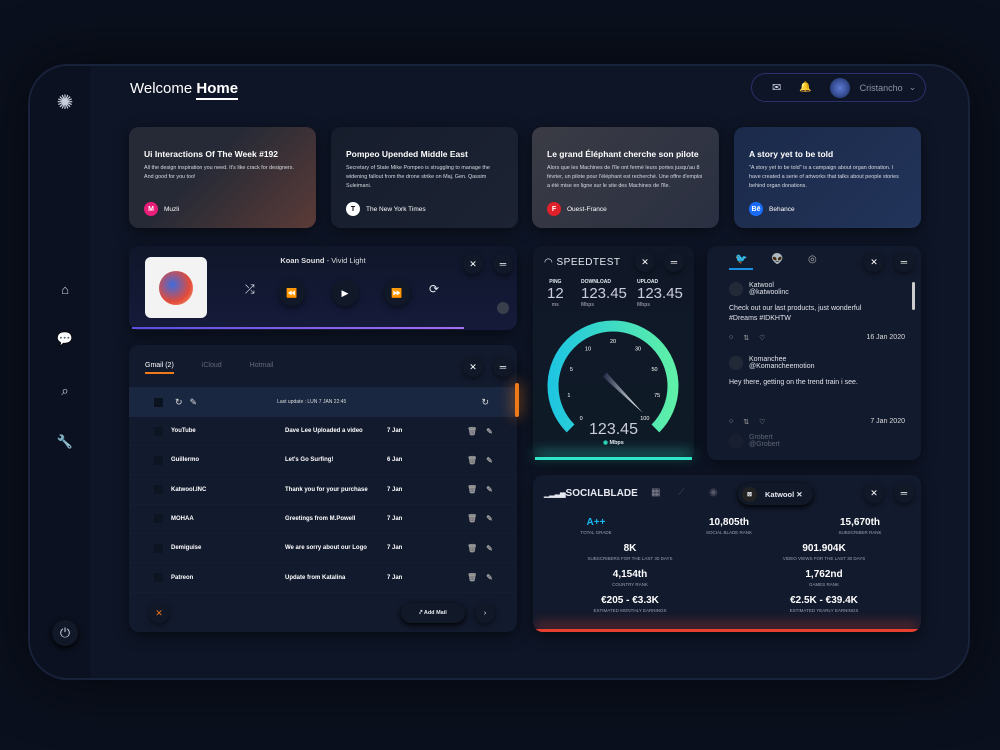  Describe the element at coordinates (571, 370) in the screenshot. I see `gauge-tick: 5` at that location.